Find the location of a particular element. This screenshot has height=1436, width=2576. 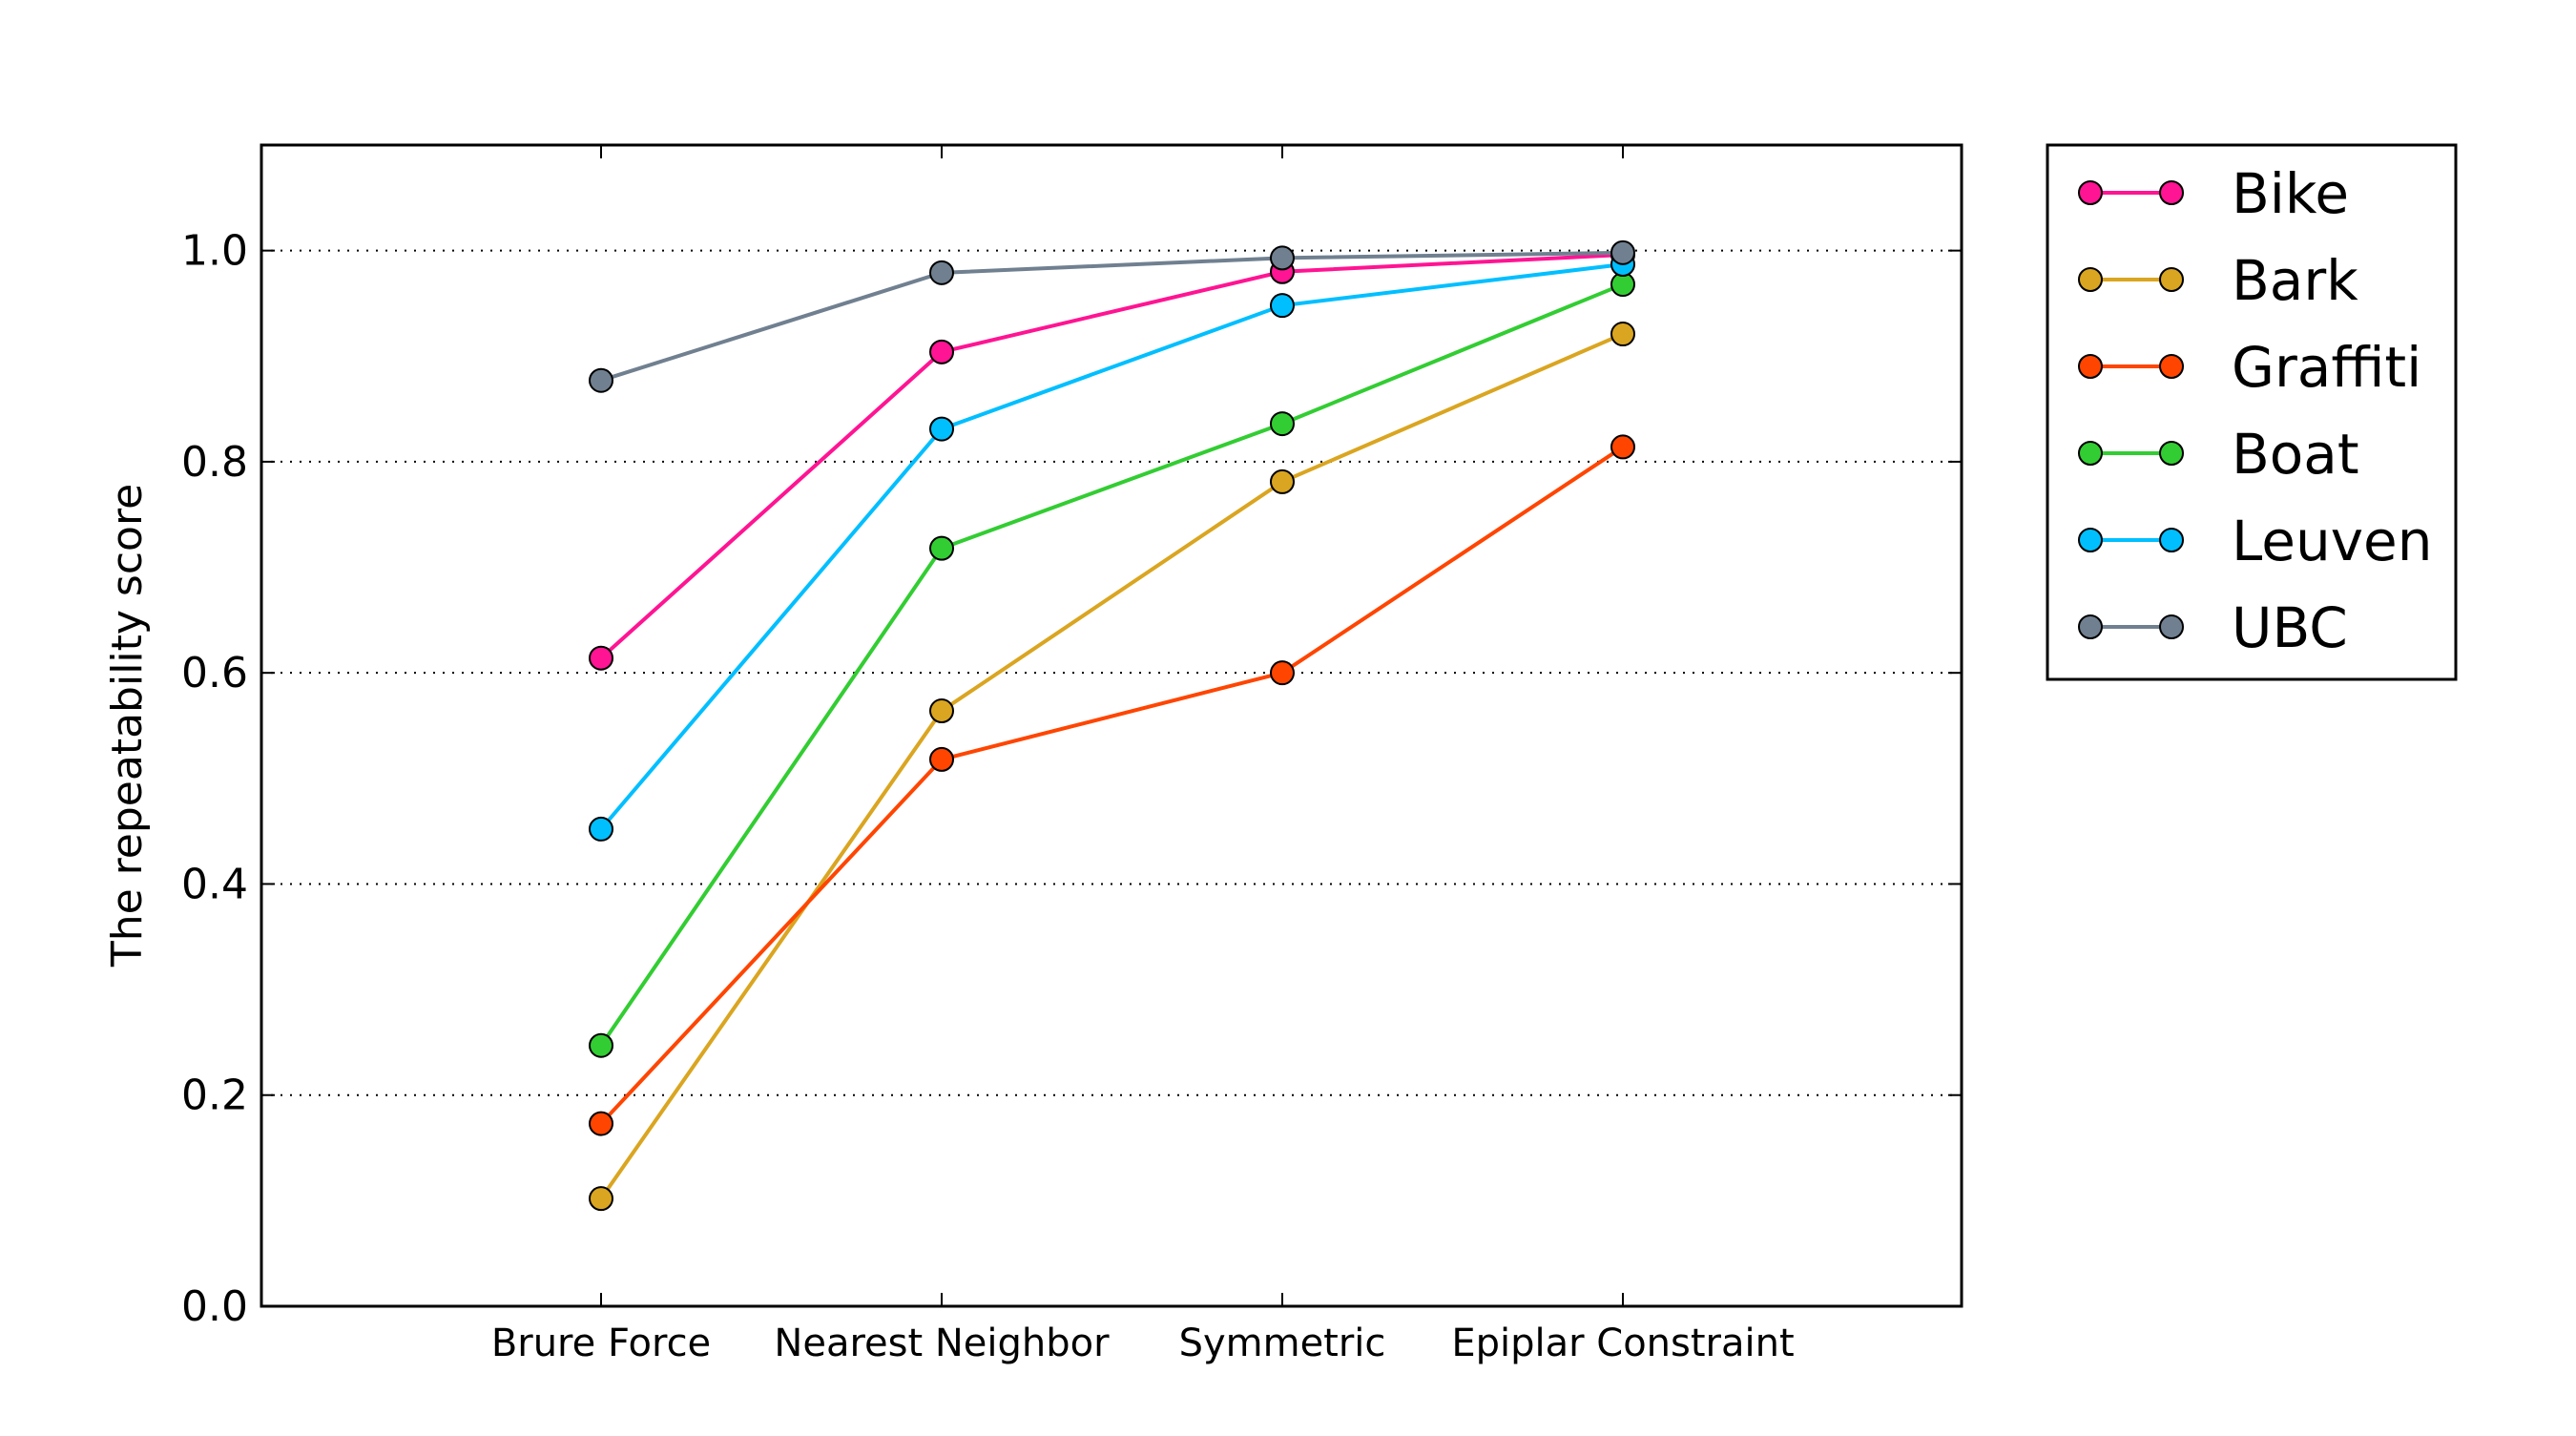

legend-label: Boat is located at coordinates (2295, 454).